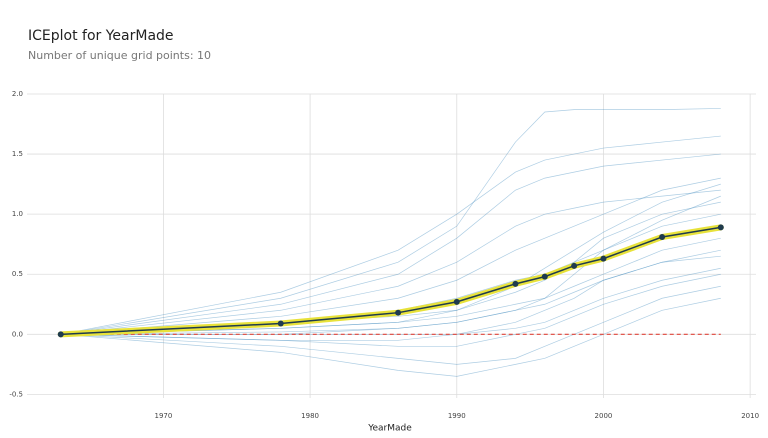 Image resolution: width=768 pixels, height=438 pixels. I want to click on x-tick-label: 2000, so click(604, 416).